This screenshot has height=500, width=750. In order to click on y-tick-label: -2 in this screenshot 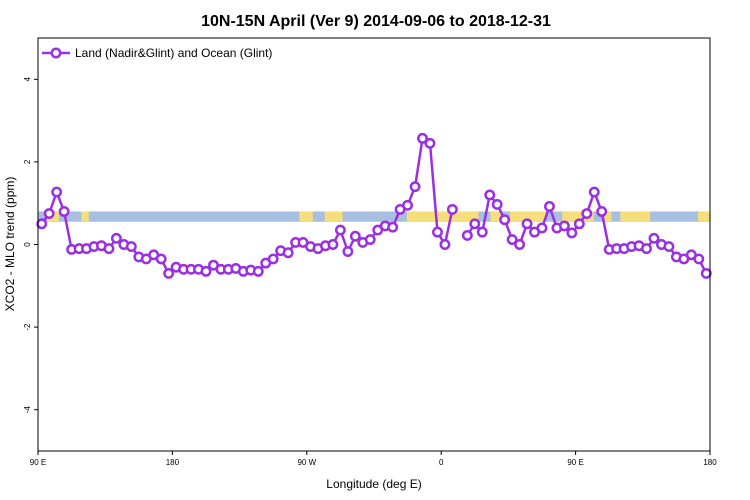, I will do `click(27, 327)`.